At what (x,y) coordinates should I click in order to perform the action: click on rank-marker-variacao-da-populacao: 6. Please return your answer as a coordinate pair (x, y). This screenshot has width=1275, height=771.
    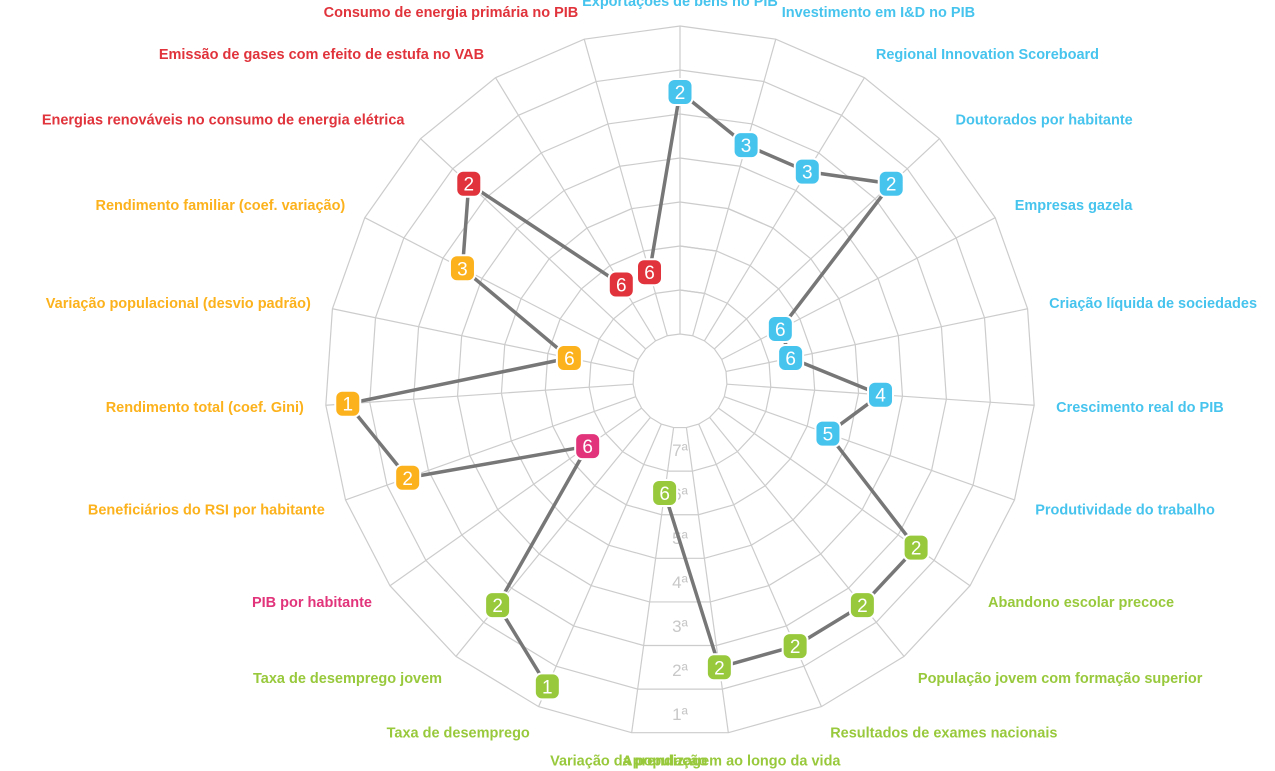
    Looking at the image, I should click on (665, 492).